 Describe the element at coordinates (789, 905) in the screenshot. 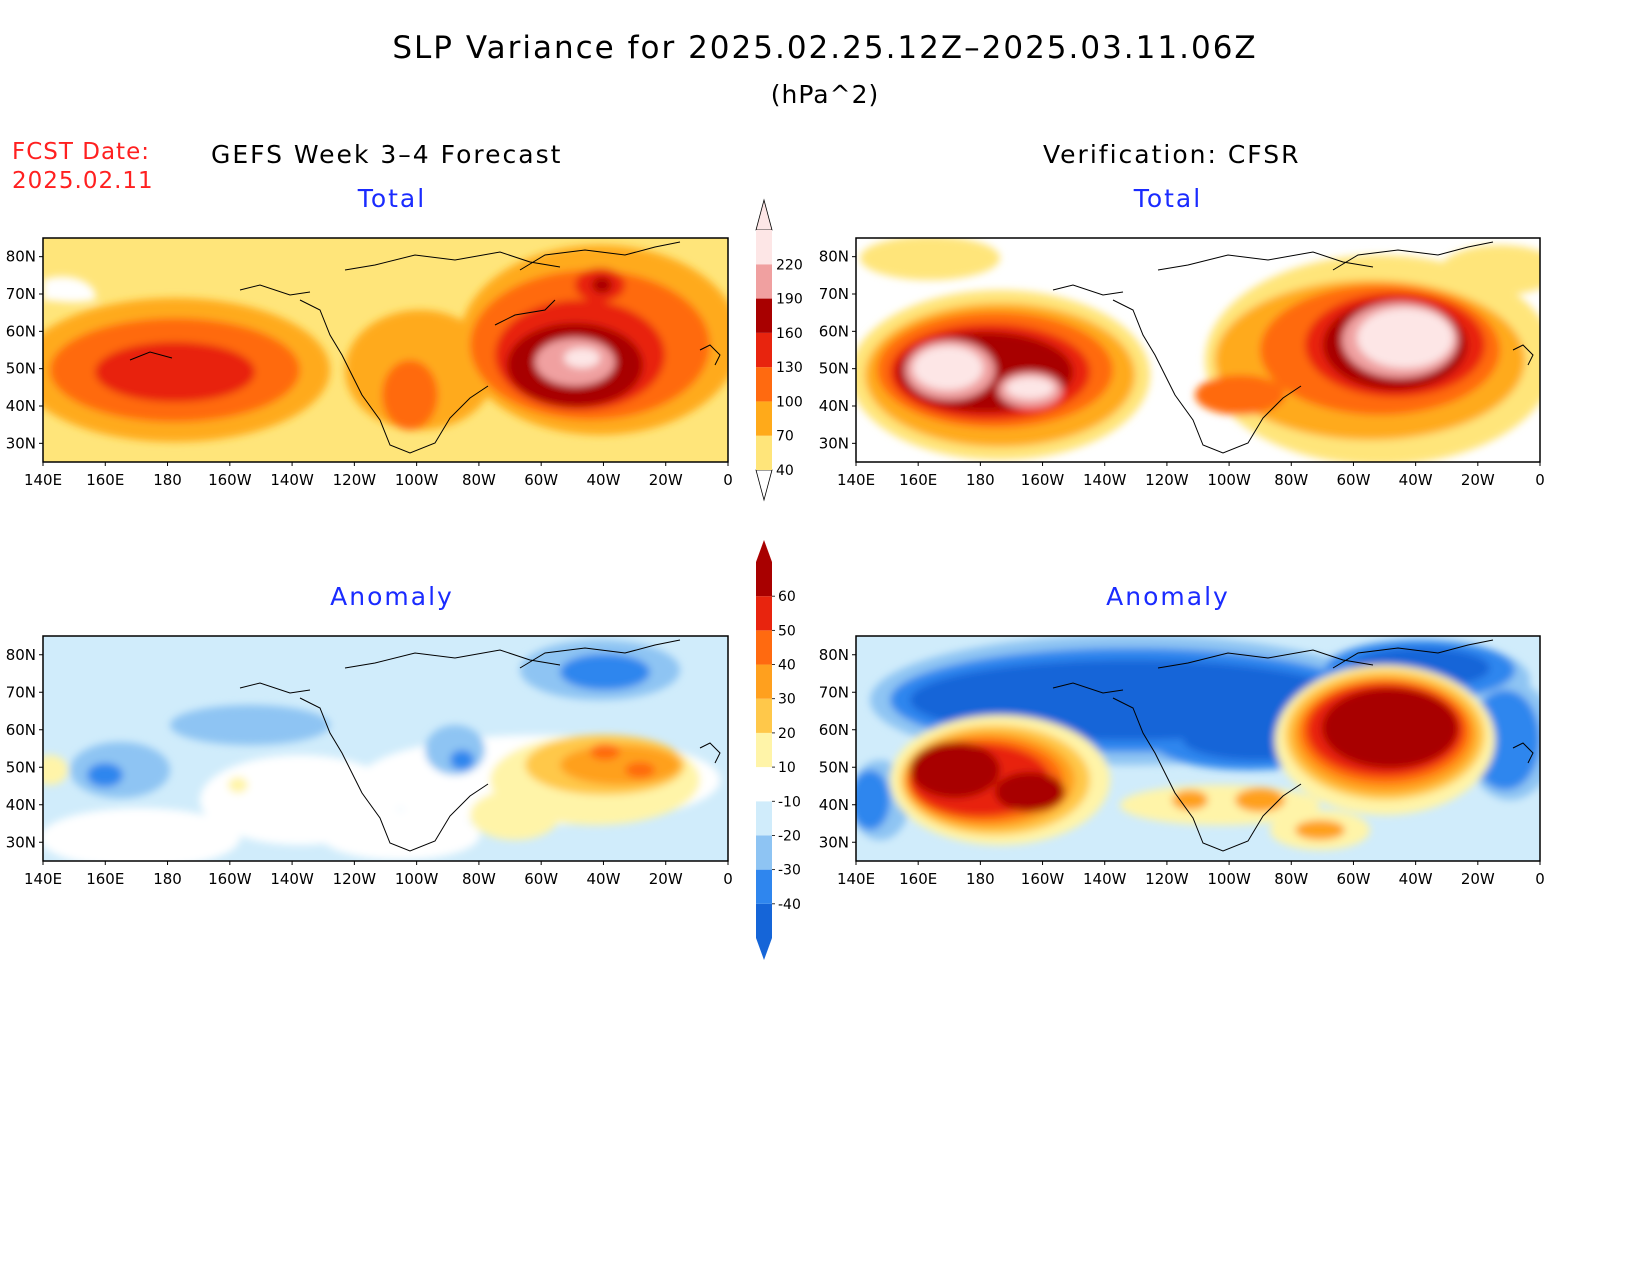

I see `colorbar-level-label: -40` at that location.